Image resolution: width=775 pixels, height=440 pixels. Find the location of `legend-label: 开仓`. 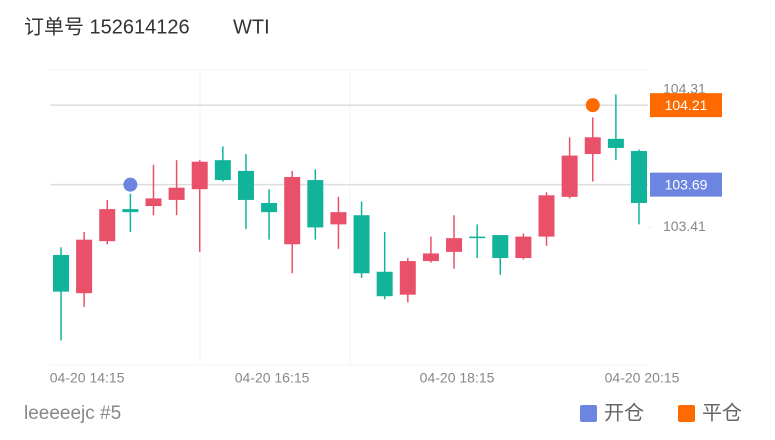

legend-label: 开仓 is located at coordinates (624, 412).